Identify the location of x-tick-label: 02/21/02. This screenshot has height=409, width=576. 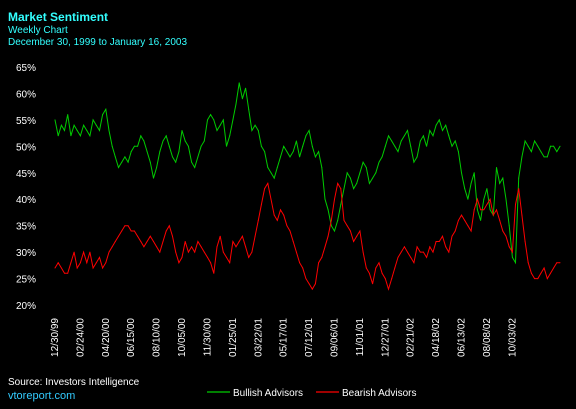
(411, 337).